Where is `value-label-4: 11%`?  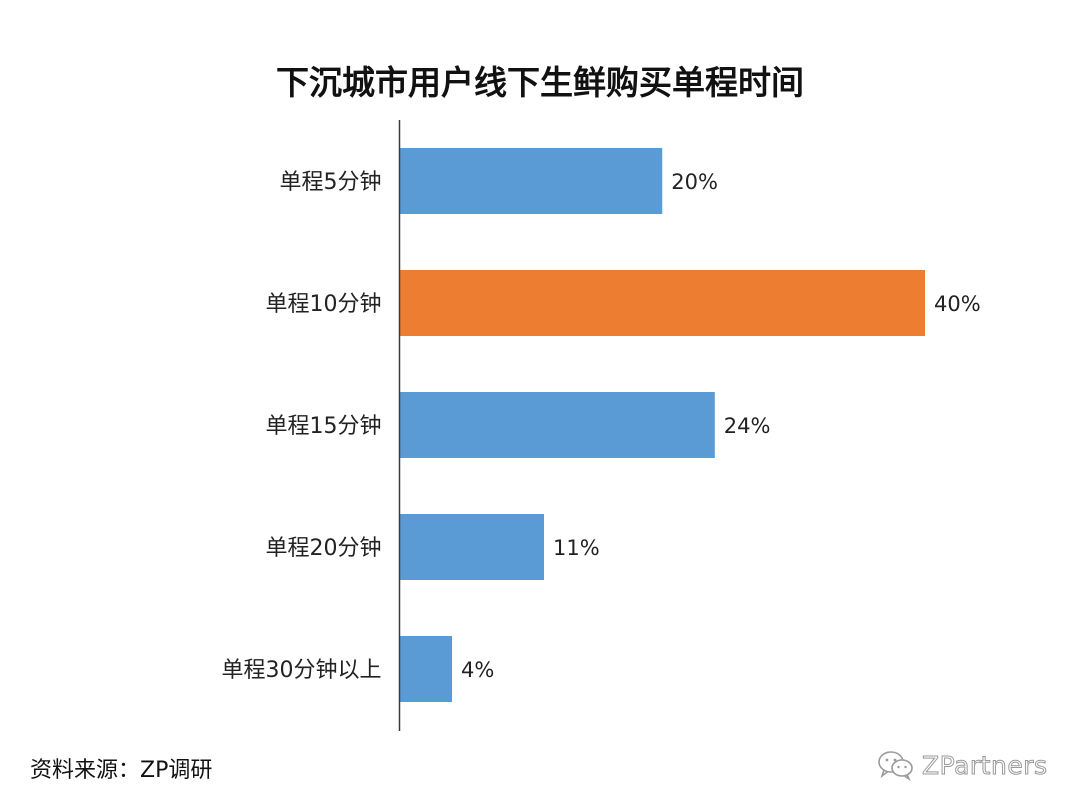 value-label-4: 11% is located at coordinates (576, 548).